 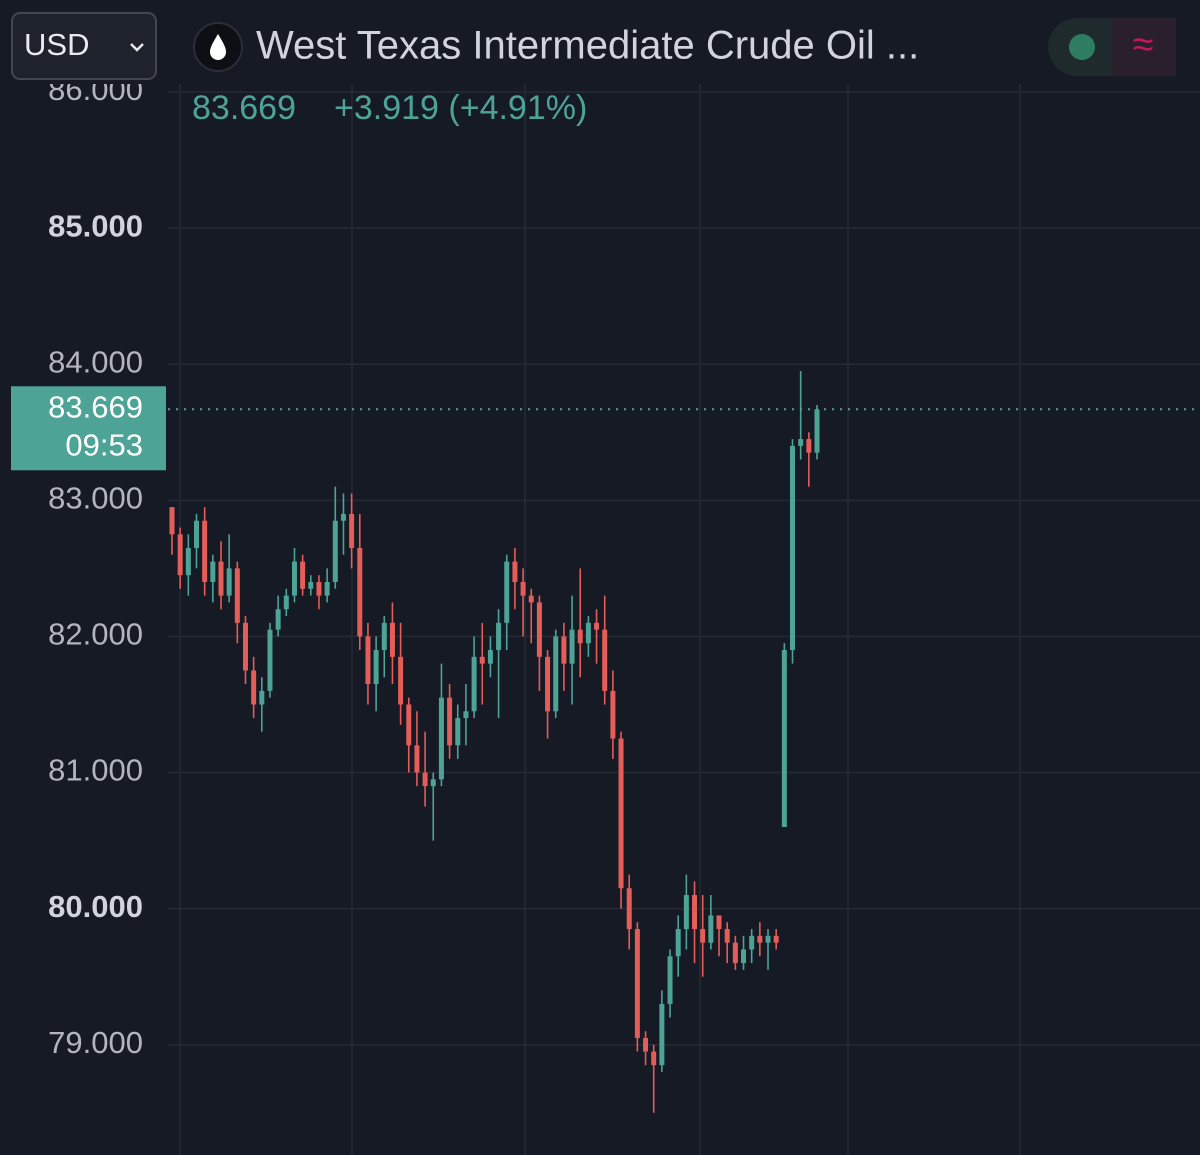 I want to click on y-tick-label: 84.000, so click(x=95, y=361).